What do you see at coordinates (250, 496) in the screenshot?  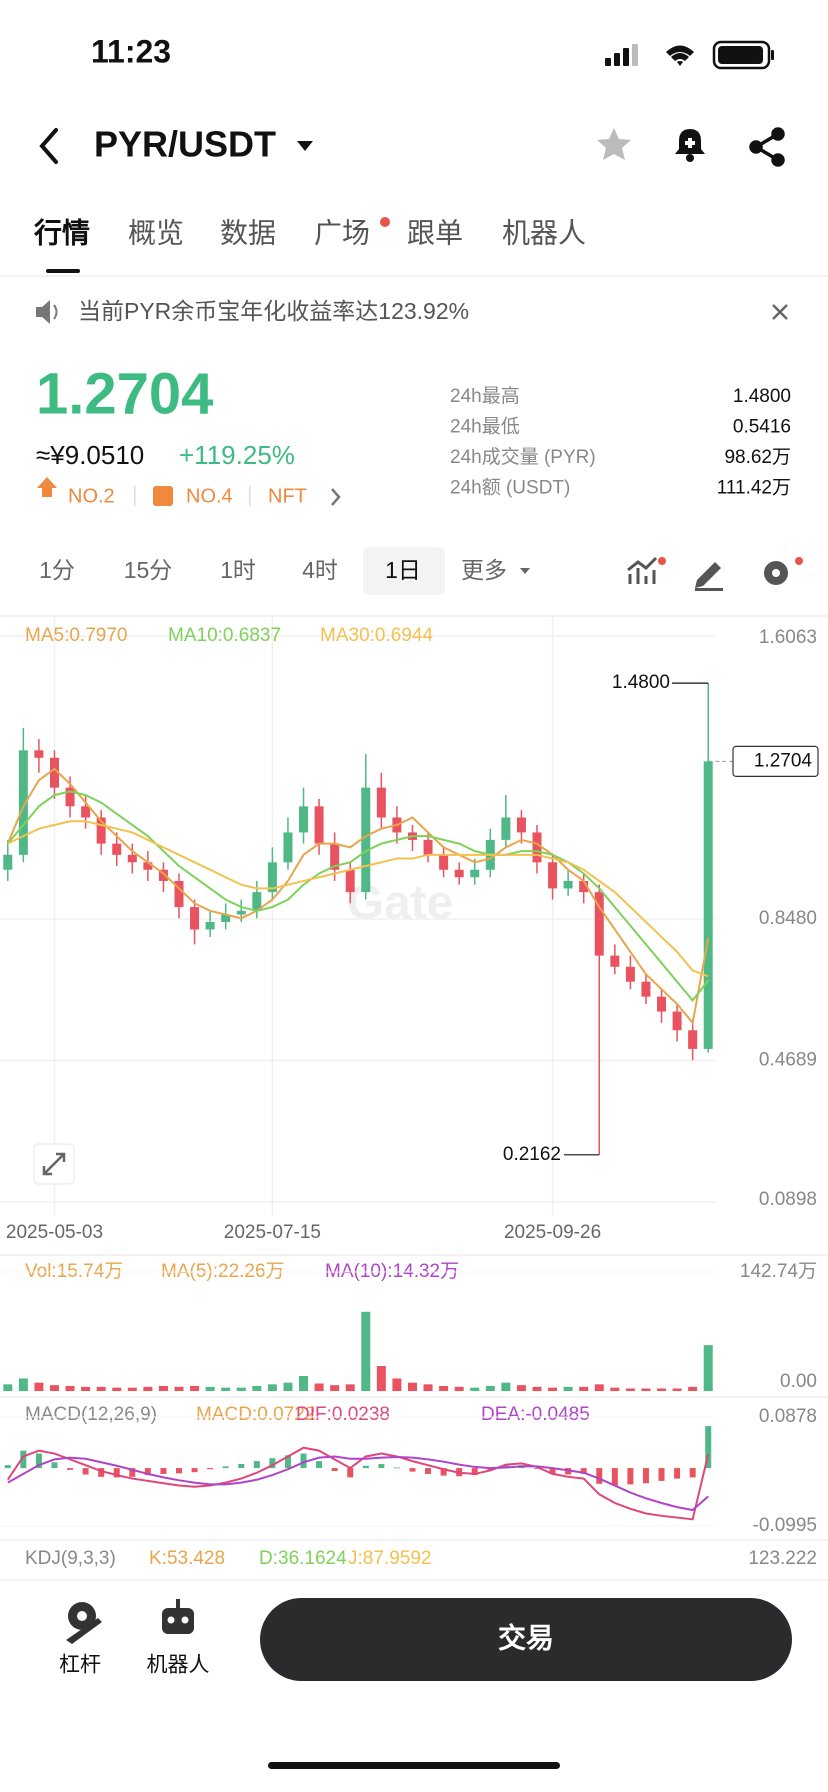 I see `separator` at bounding box center [250, 496].